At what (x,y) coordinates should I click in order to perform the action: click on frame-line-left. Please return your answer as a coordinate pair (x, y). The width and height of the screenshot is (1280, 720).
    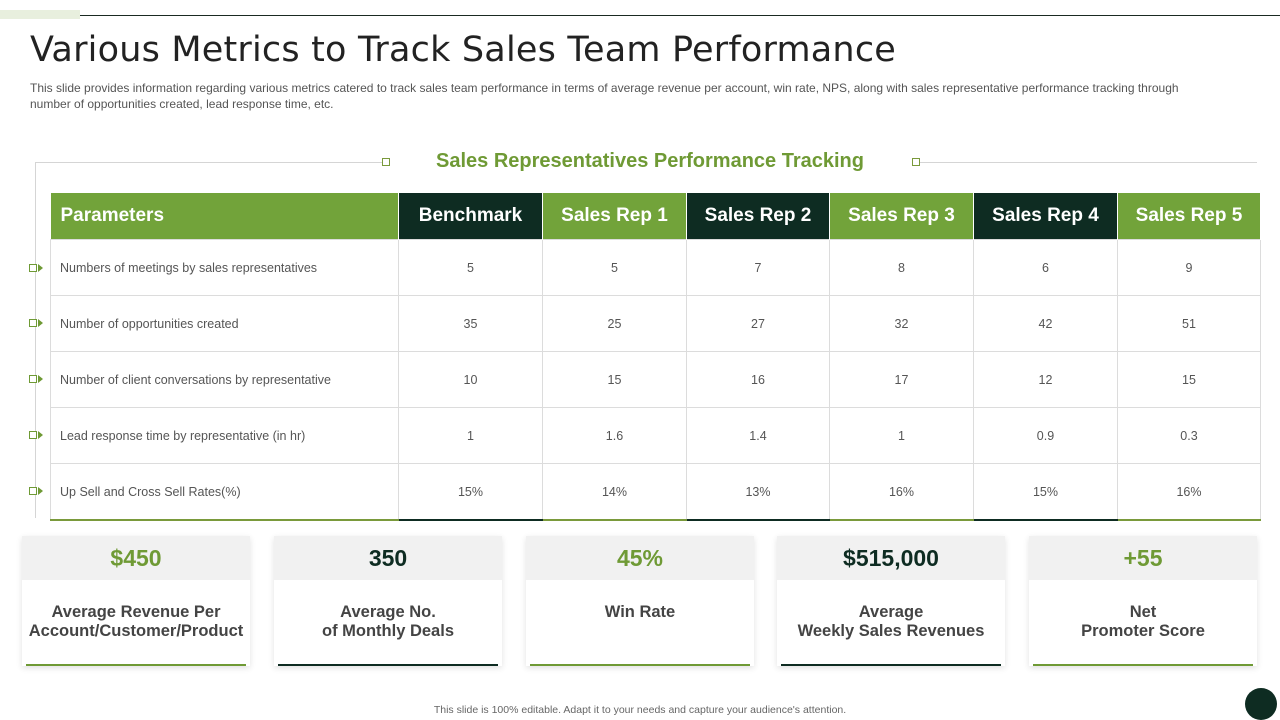
    Looking at the image, I should click on (209, 162).